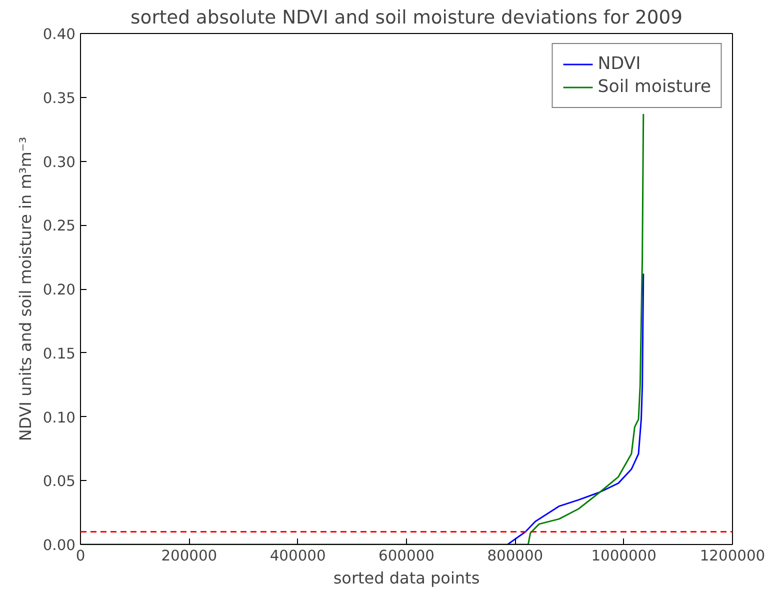 This screenshot has height=595, width=782. Describe the element at coordinates (654, 87) in the screenshot. I see `legend-label: Soil moisture` at that location.